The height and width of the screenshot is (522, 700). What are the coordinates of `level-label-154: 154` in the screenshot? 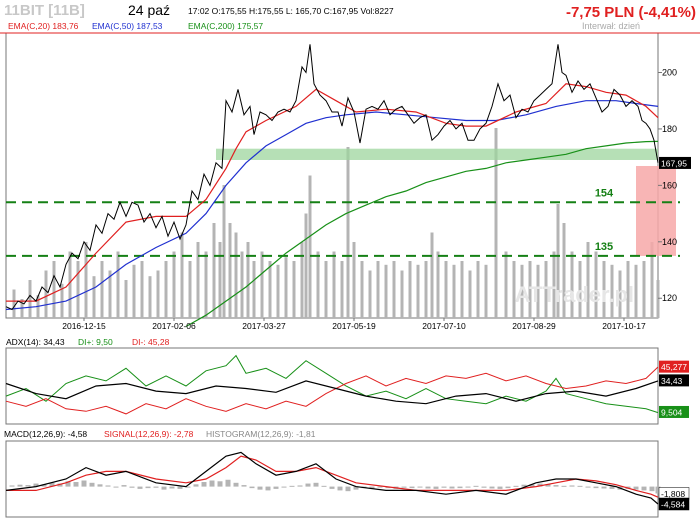 It's located at (604, 193).